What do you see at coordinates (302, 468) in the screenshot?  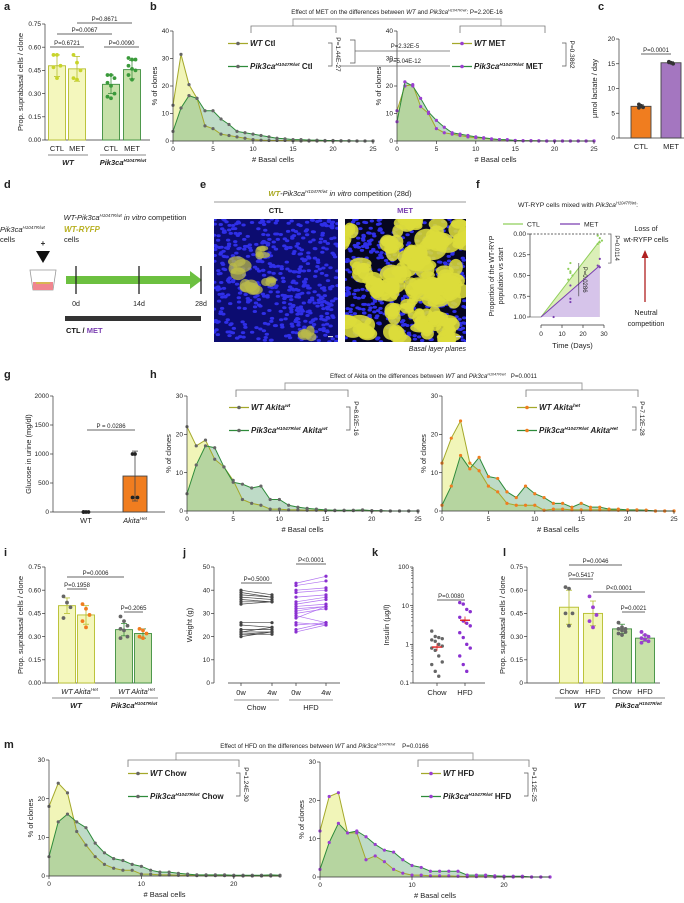 I see `area-fill` at bounding box center [302, 468].